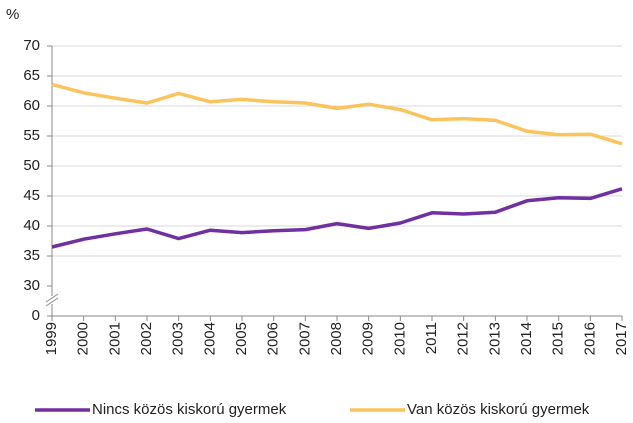 Image resolution: width=633 pixels, height=423 pixels. I want to click on x-tick-label: 2004, so click(209, 338).